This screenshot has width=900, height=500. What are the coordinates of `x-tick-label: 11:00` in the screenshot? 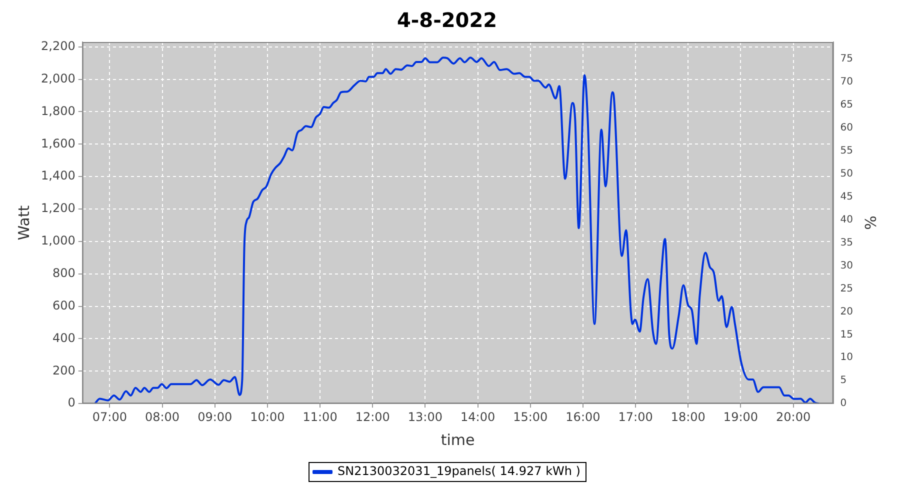 It's located at (320, 417).